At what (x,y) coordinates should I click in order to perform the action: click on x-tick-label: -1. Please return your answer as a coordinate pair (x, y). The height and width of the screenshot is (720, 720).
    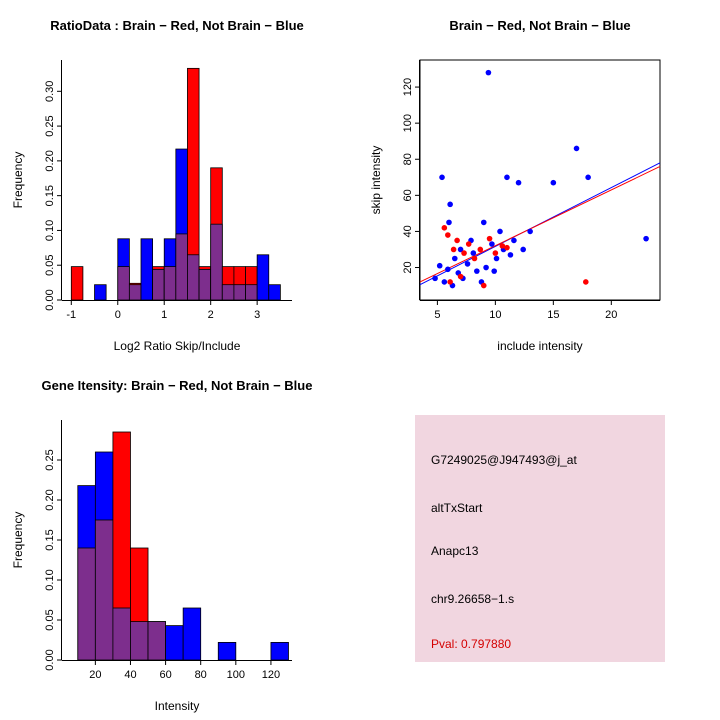
    Looking at the image, I should click on (71, 315).